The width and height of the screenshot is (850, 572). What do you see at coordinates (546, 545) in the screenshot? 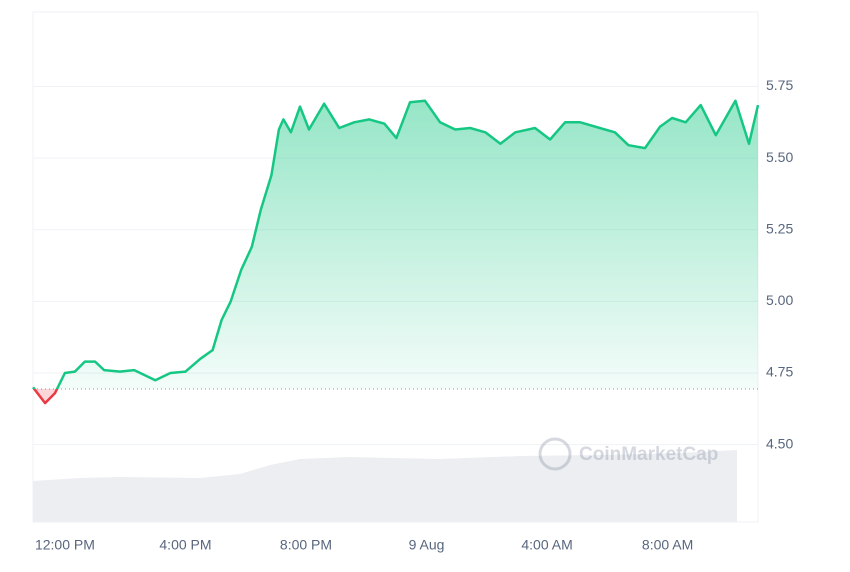
I see `x-tick-label: 4:00 AM` at bounding box center [546, 545].